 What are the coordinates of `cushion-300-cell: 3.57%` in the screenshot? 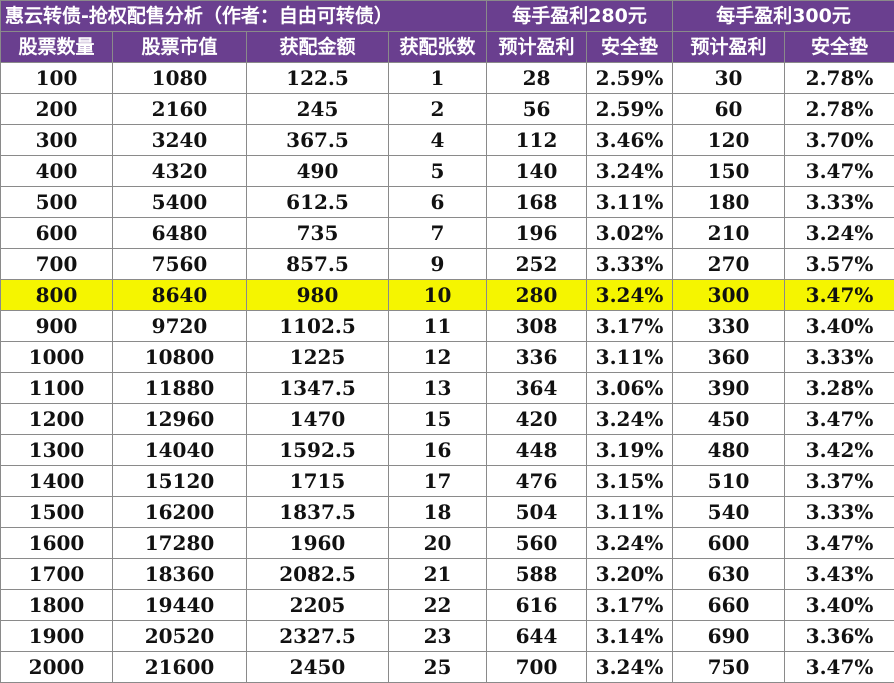 It's located at (839, 264).